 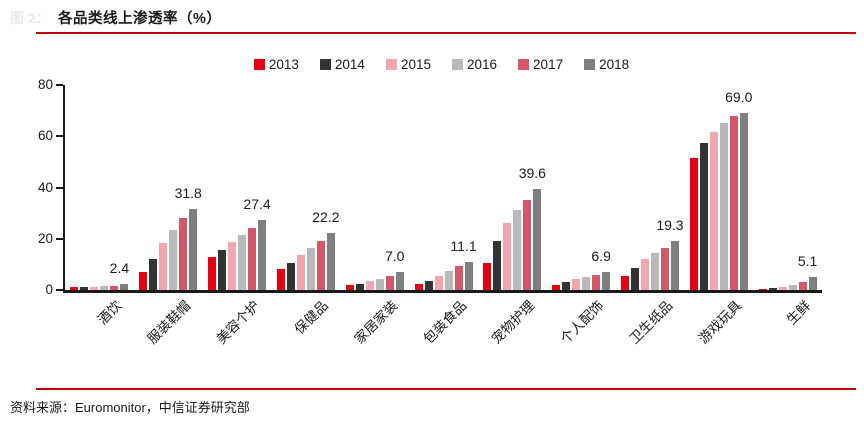 I want to click on data-label: 19.3, so click(x=670, y=224).